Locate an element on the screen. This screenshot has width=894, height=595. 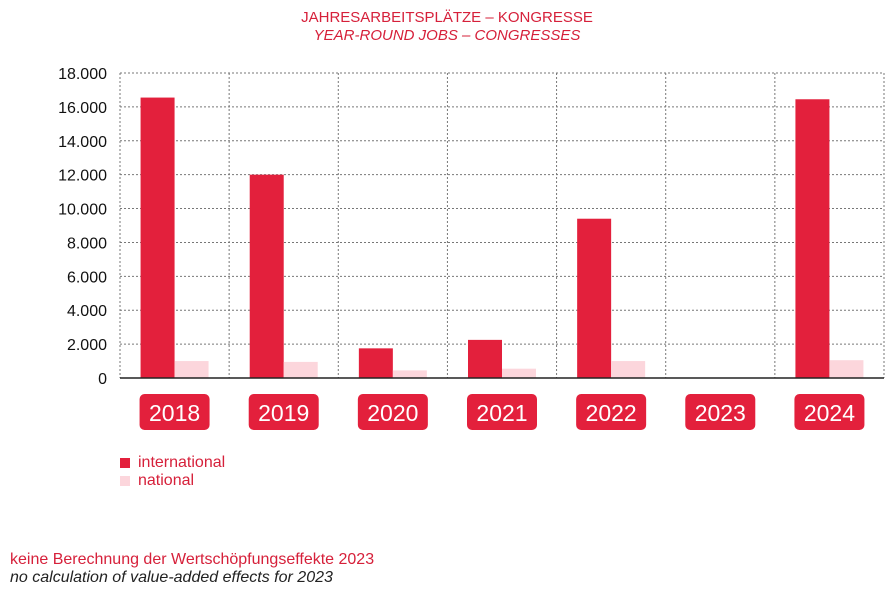
y-tick-label: 14.000 is located at coordinates (82, 142).